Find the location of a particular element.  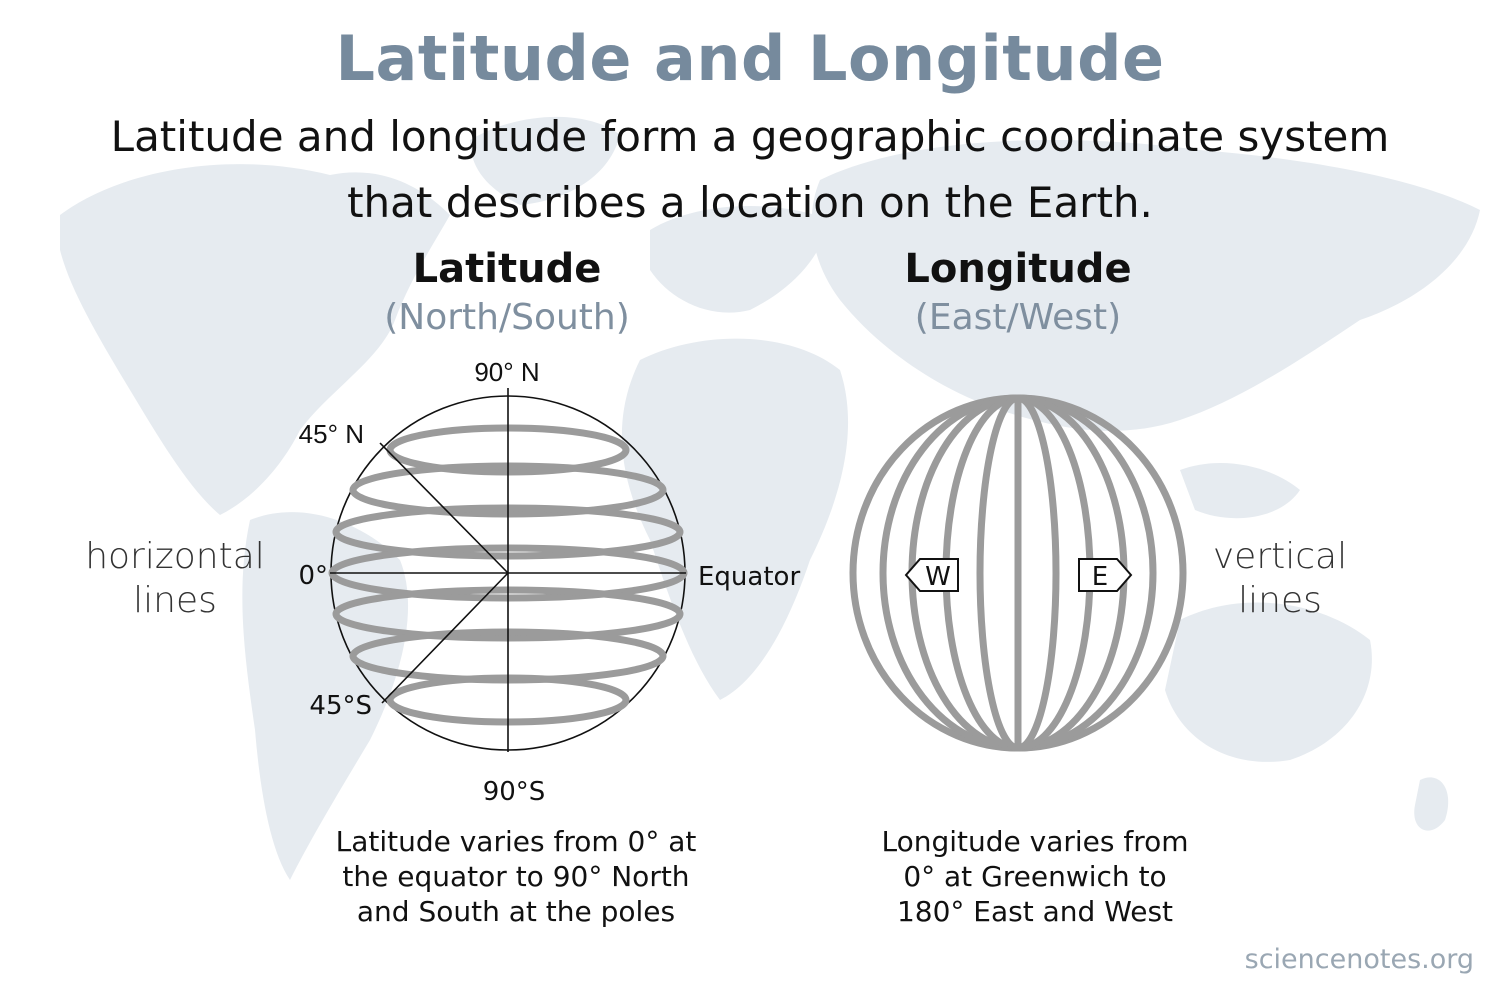

longitude-globe: W E is located at coordinates (1018, 573).